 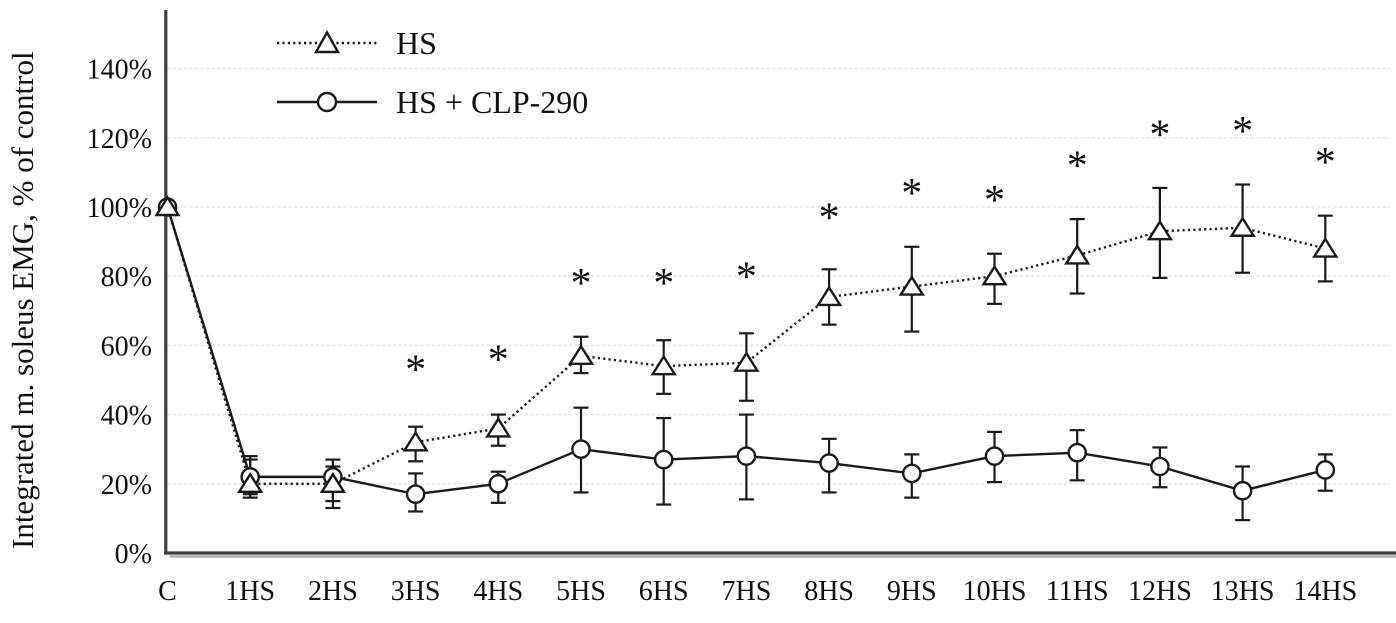 What do you see at coordinates (126, 277) in the screenshot?
I see `svg-text: 80%` at bounding box center [126, 277].